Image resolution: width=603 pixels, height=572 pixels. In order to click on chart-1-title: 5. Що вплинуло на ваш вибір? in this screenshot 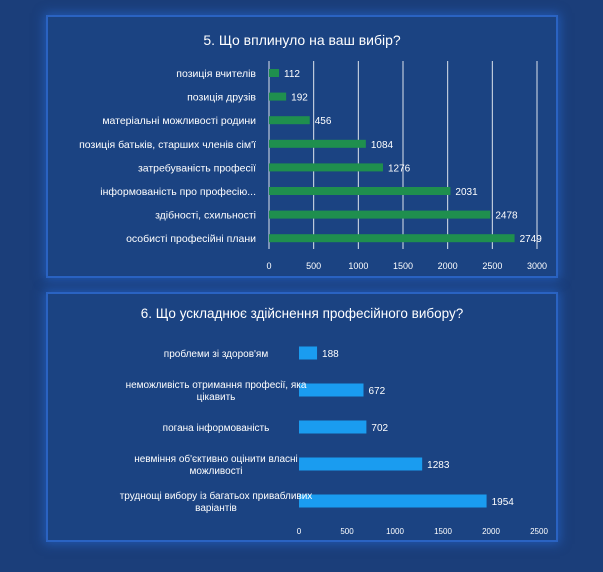, I will do `click(302, 40)`.